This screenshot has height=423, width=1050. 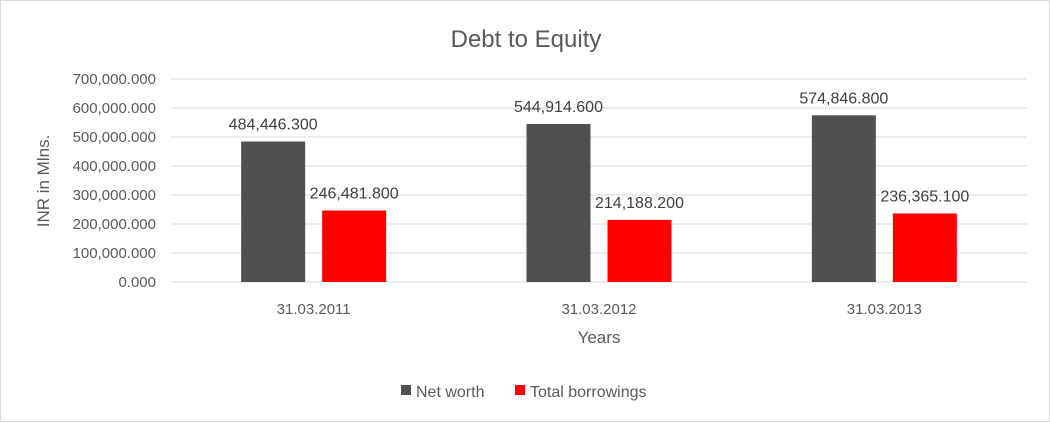 I want to click on y-axis-title: INR in Mlns., so click(x=43, y=181).